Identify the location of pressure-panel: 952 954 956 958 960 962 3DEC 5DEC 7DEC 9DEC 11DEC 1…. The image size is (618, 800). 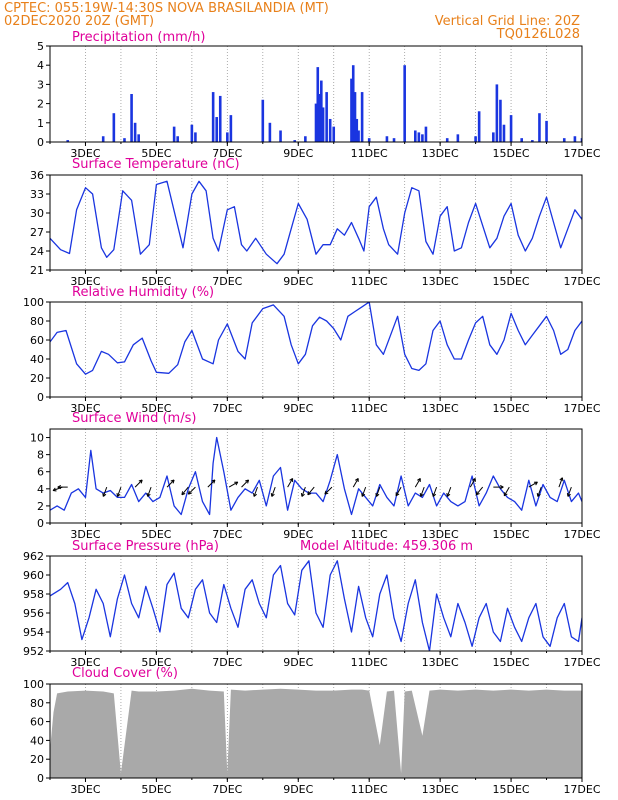
(312, 609).